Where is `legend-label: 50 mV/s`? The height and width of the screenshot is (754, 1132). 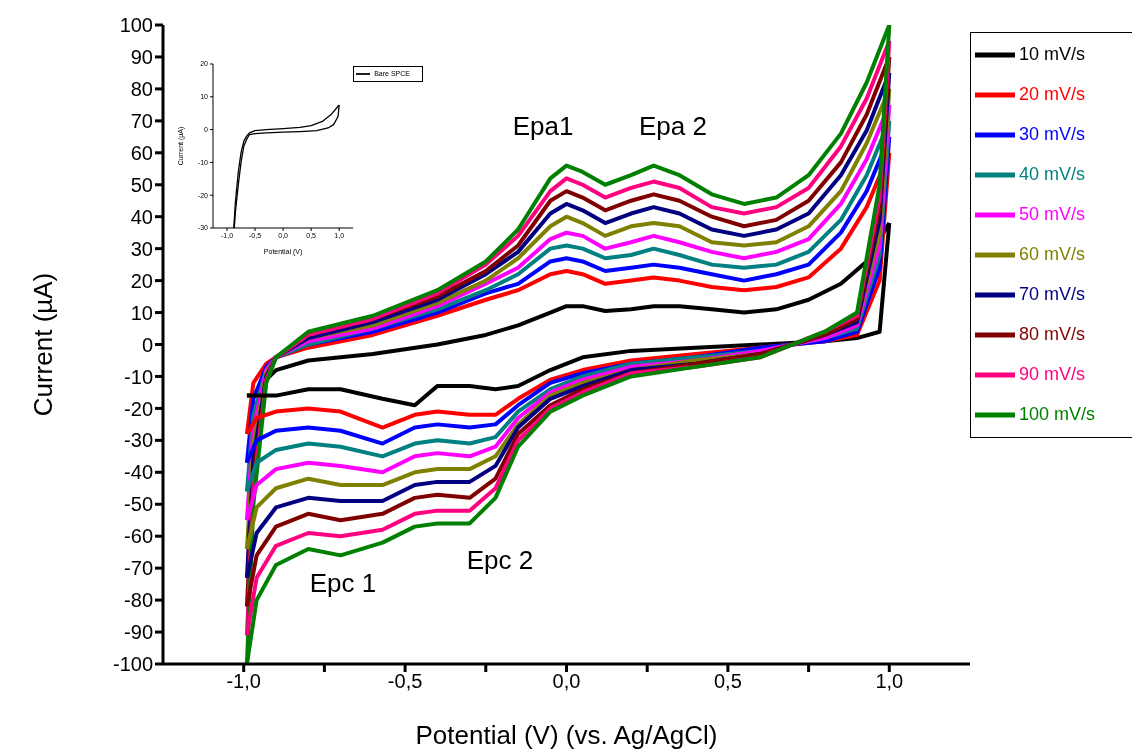
legend-label: 50 mV/s is located at coordinates (1052, 213).